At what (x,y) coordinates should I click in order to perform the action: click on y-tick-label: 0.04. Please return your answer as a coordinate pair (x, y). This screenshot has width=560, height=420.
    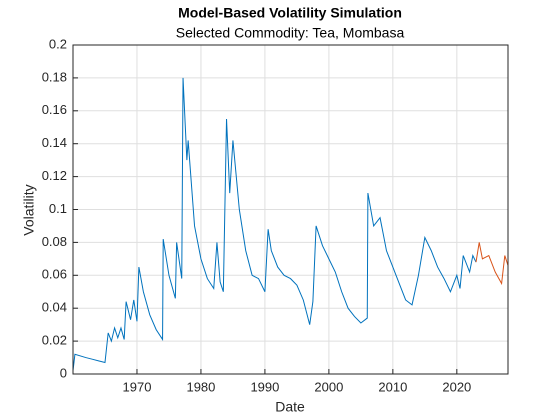
    Looking at the image, I should click on (54, 307).